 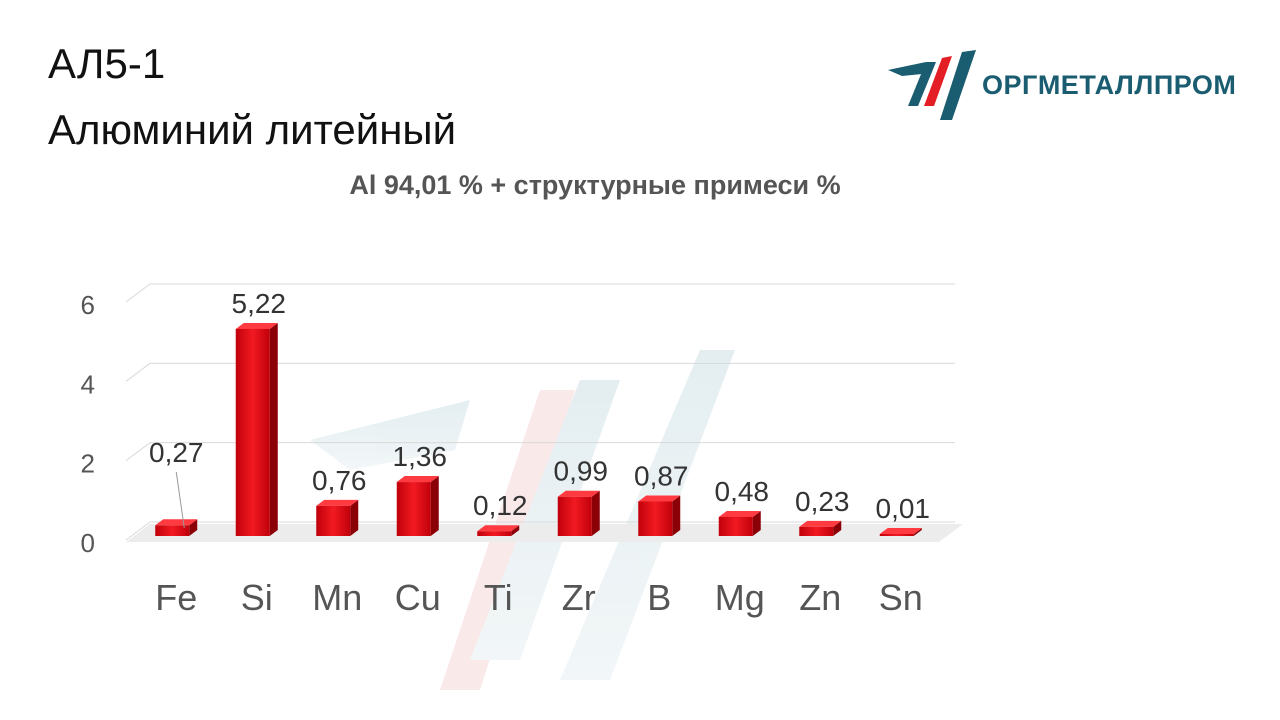 I want to click on x-tick-label: Zr, so click(x=579, y=597).